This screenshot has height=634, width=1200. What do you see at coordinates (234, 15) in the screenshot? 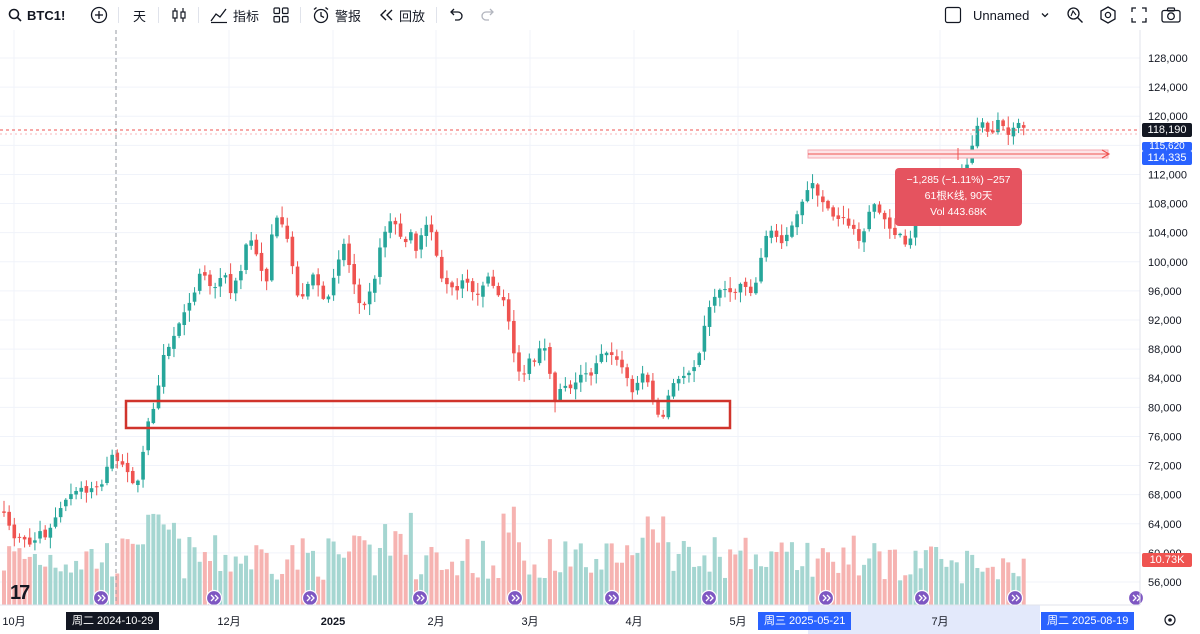
I see `indicators-button: 指标` at bounding box center [234, 15].